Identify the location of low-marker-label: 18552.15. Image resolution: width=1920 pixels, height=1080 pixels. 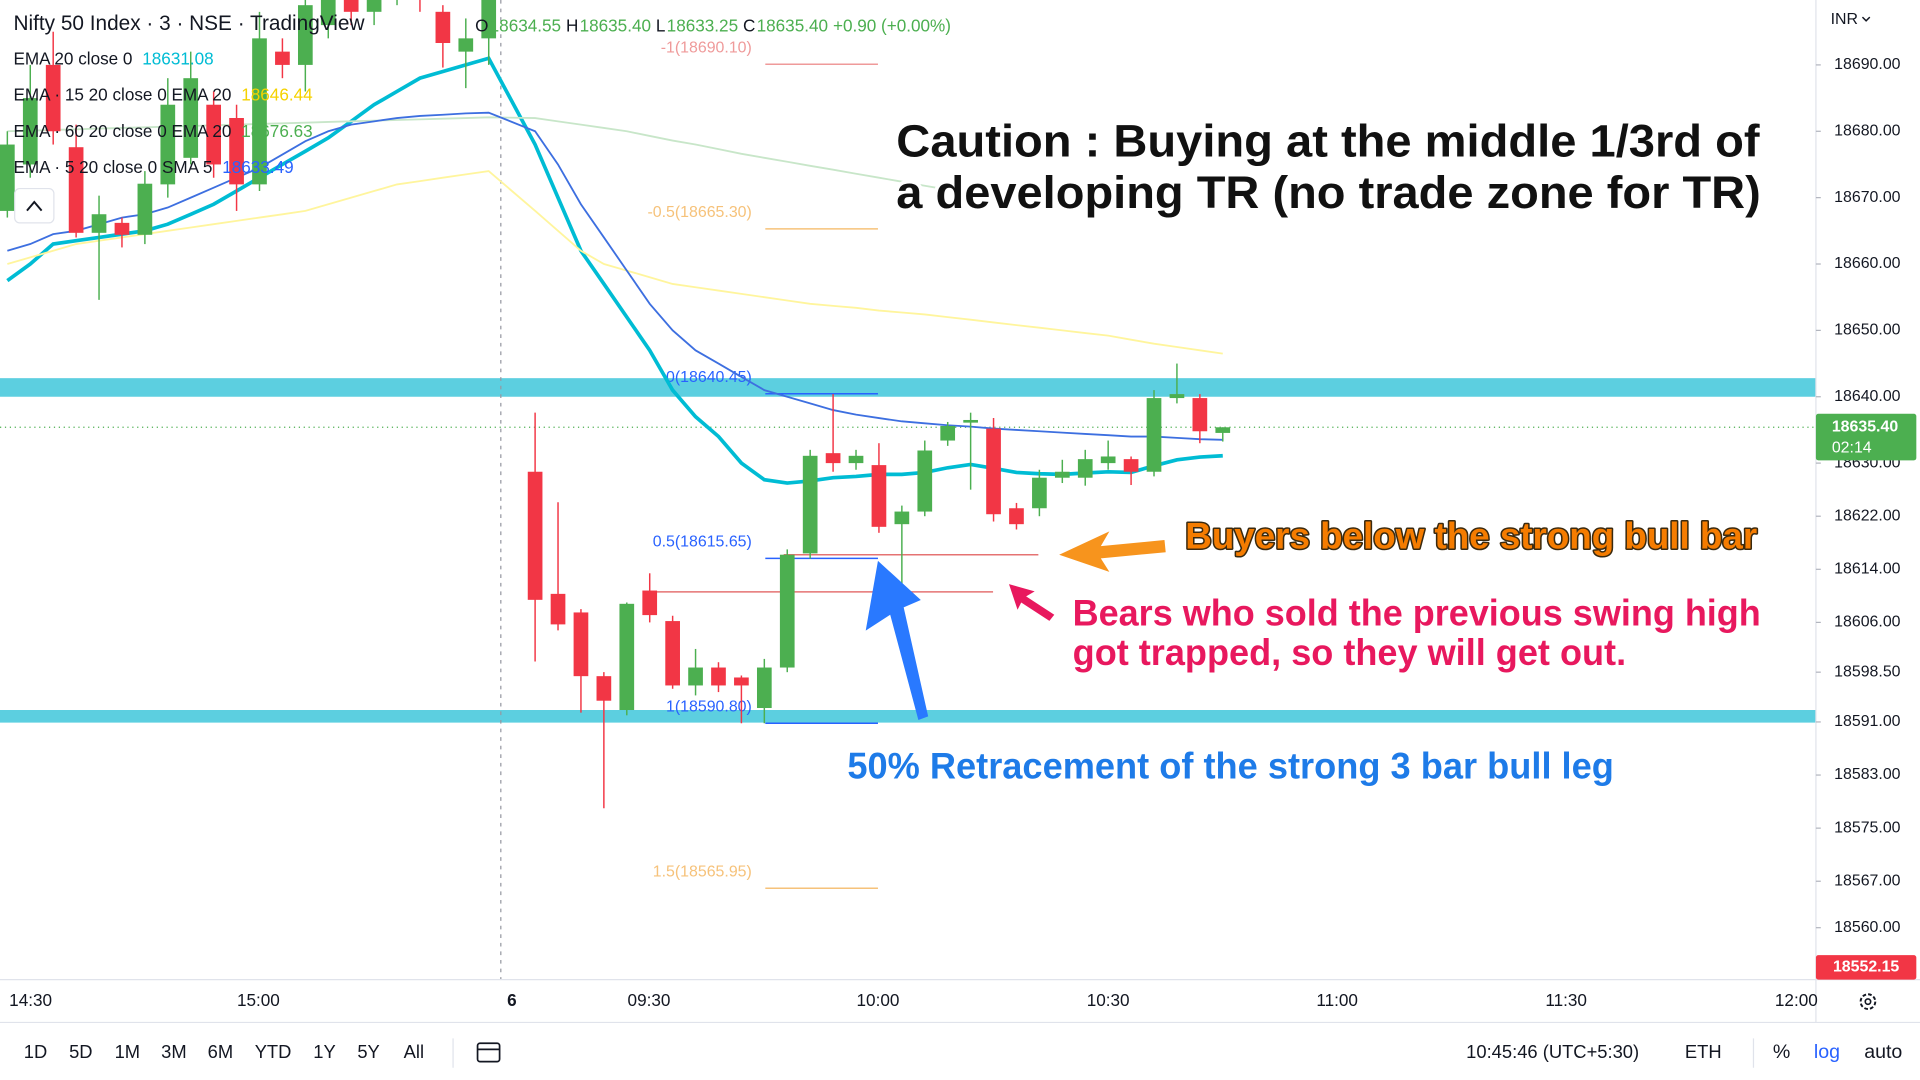
(1866, 967).